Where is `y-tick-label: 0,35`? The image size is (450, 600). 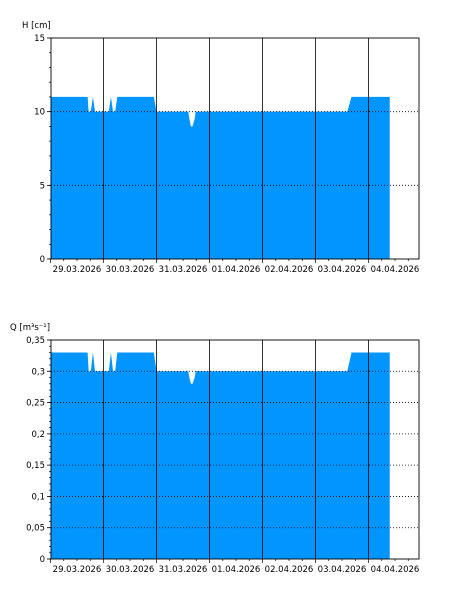 y-tick-label: 0,35 is located at coordinates (35, 341).